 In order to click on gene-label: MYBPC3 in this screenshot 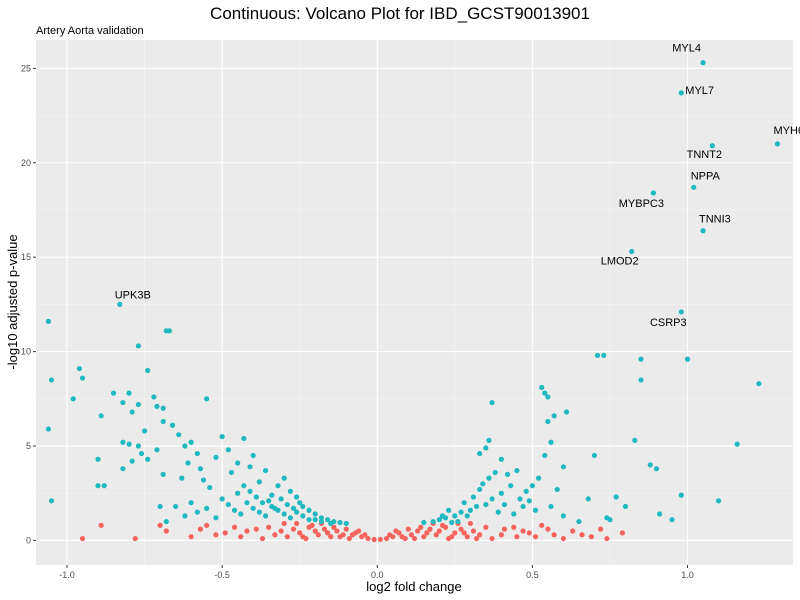, I will do `click(641, 204)`.